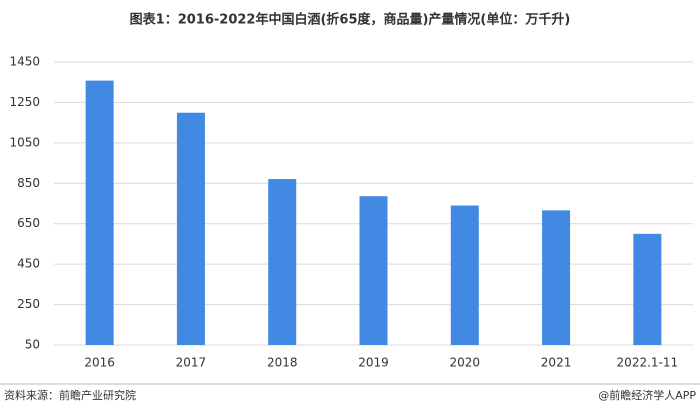  I want to click on x-tick-label: 2016, so click(99, 363).